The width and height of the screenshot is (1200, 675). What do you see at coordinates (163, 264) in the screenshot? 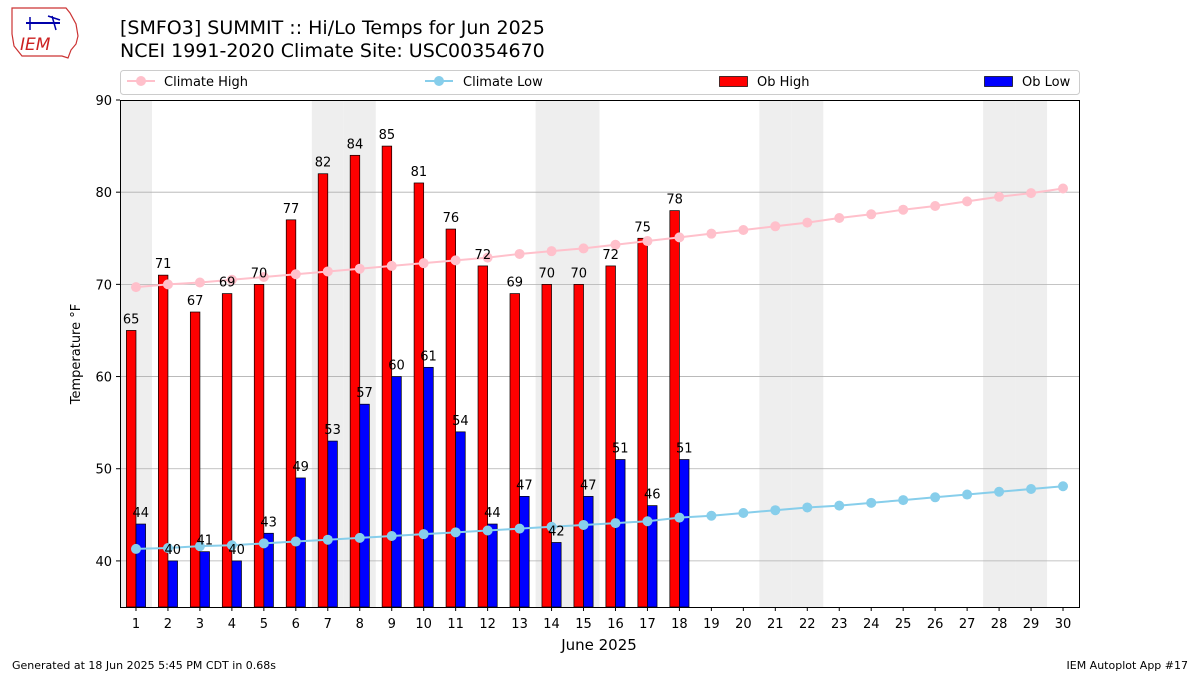
I see `ob-high-value-label: 71` at bounding box center [163, 264].